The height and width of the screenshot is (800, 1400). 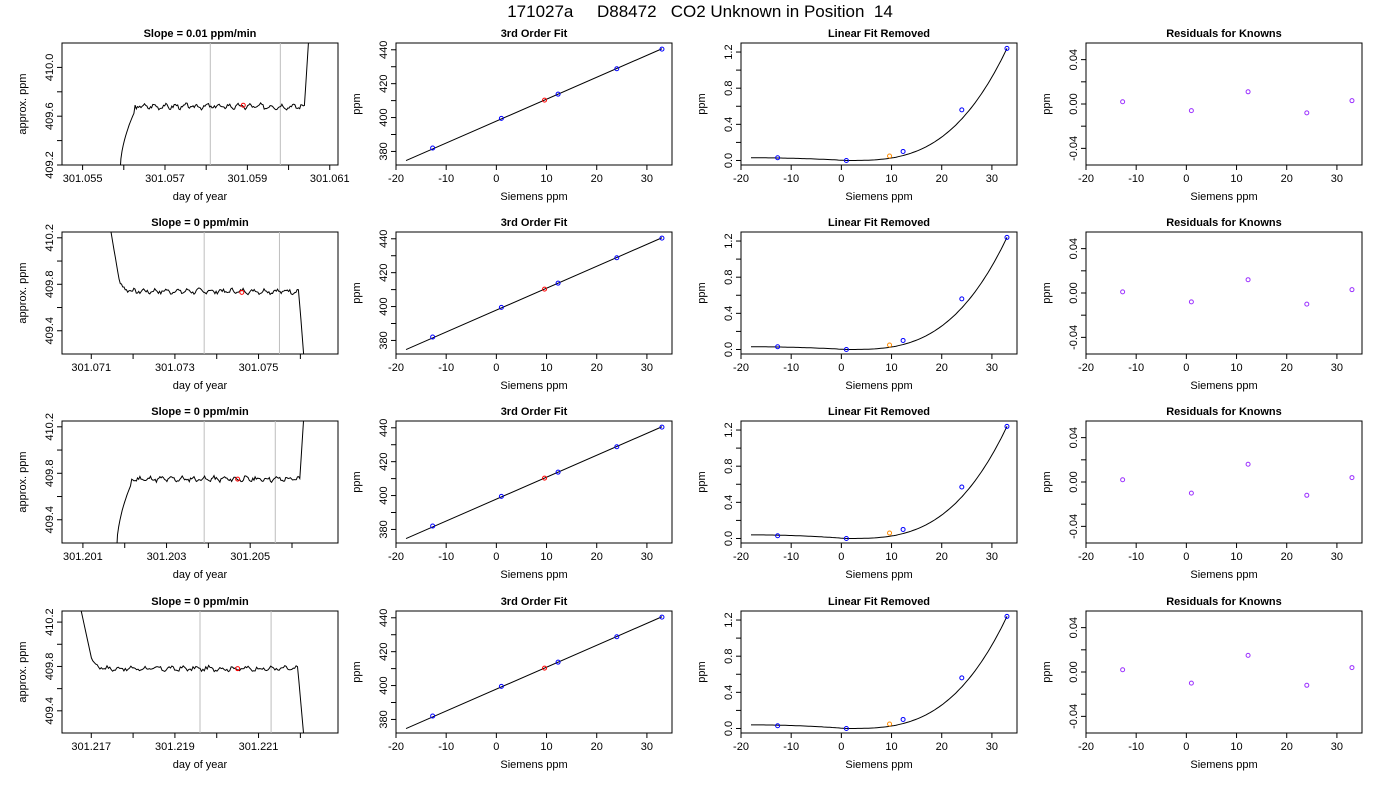 What do you see at coordinates (879, 223) in the screenshot?
I see `panel-title: Linear Fit Removed` at bounding box center [879, 223].